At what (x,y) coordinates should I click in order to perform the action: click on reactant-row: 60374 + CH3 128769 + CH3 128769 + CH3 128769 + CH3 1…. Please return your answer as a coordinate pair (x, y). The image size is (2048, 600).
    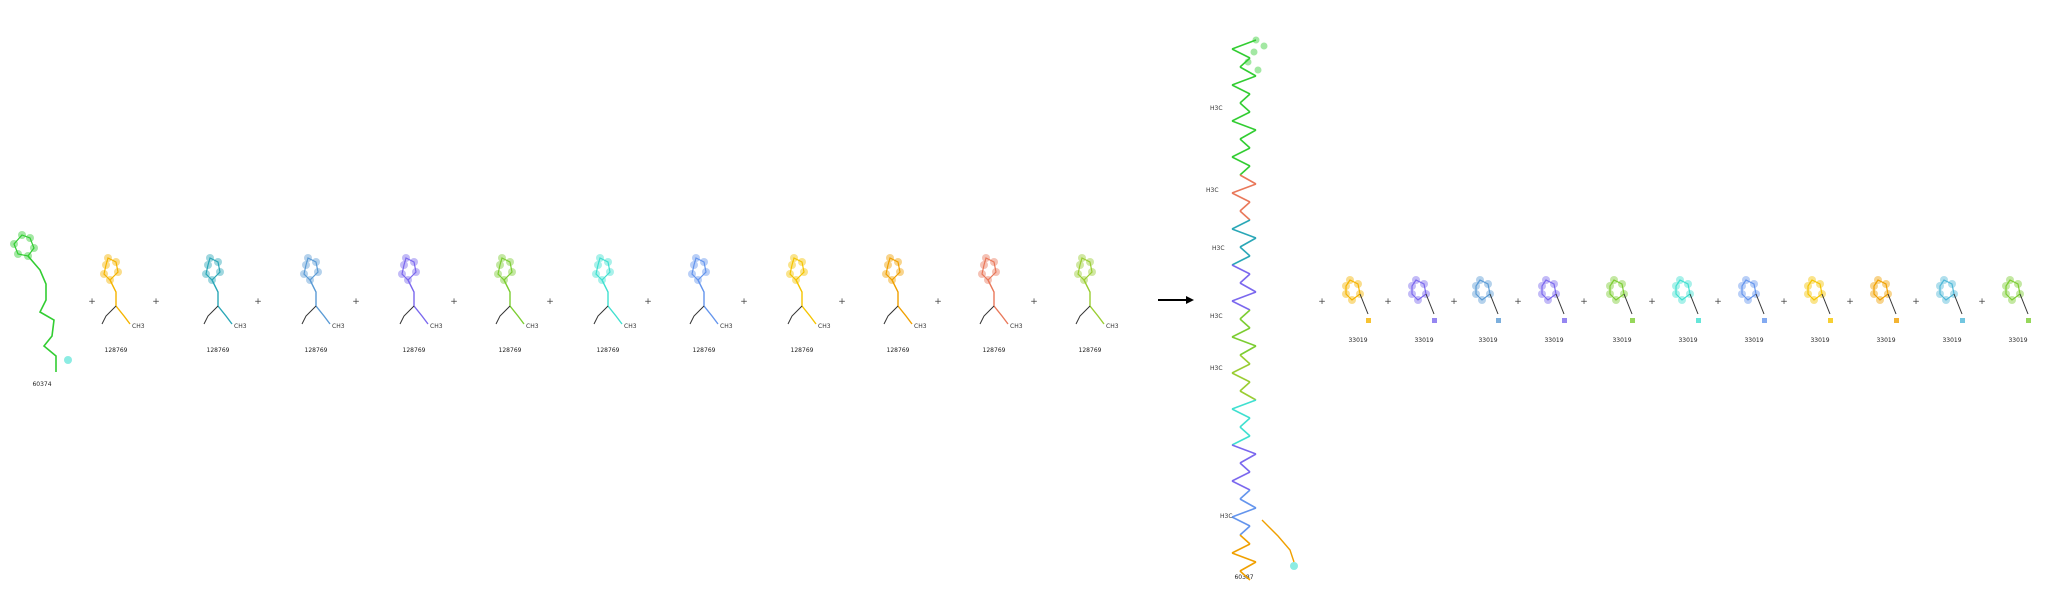
    Looking at the image, I should click on (564, 309).